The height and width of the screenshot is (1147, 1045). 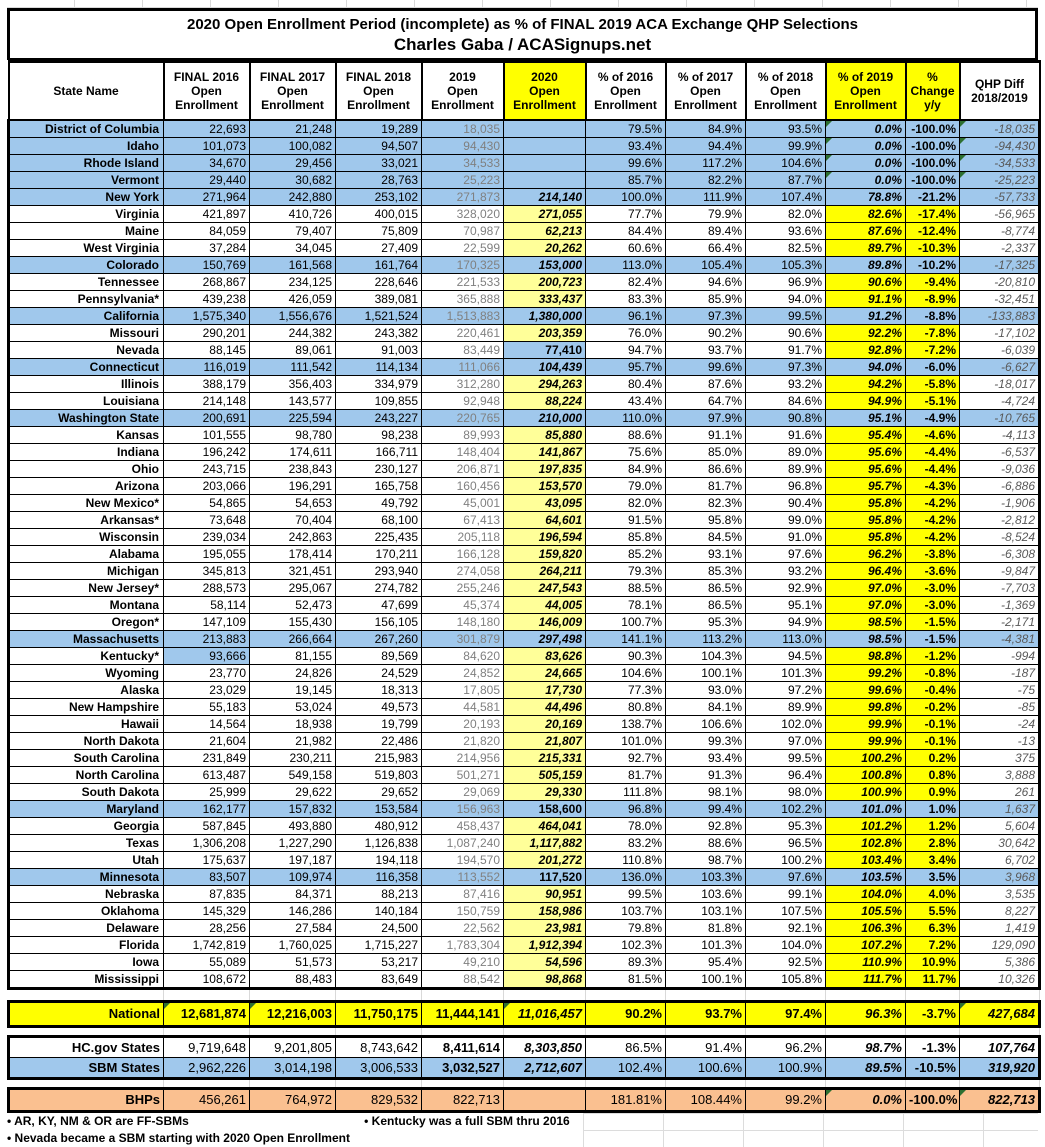 What do you see at coordinates (85, 877) in the screenshot?
I see `state-name: Minnesota` at bounding box center [85, 877].